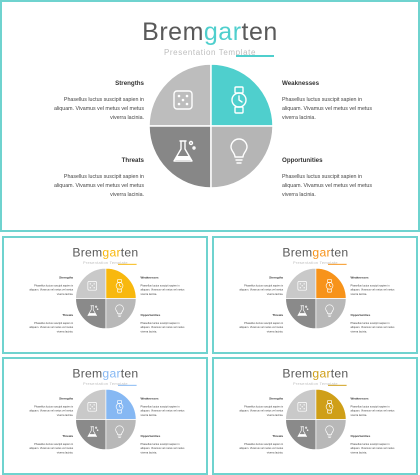 The height and width of the screenshot is (475, 420). I want to click on weaknesses-quadrant, so click(121, 283).